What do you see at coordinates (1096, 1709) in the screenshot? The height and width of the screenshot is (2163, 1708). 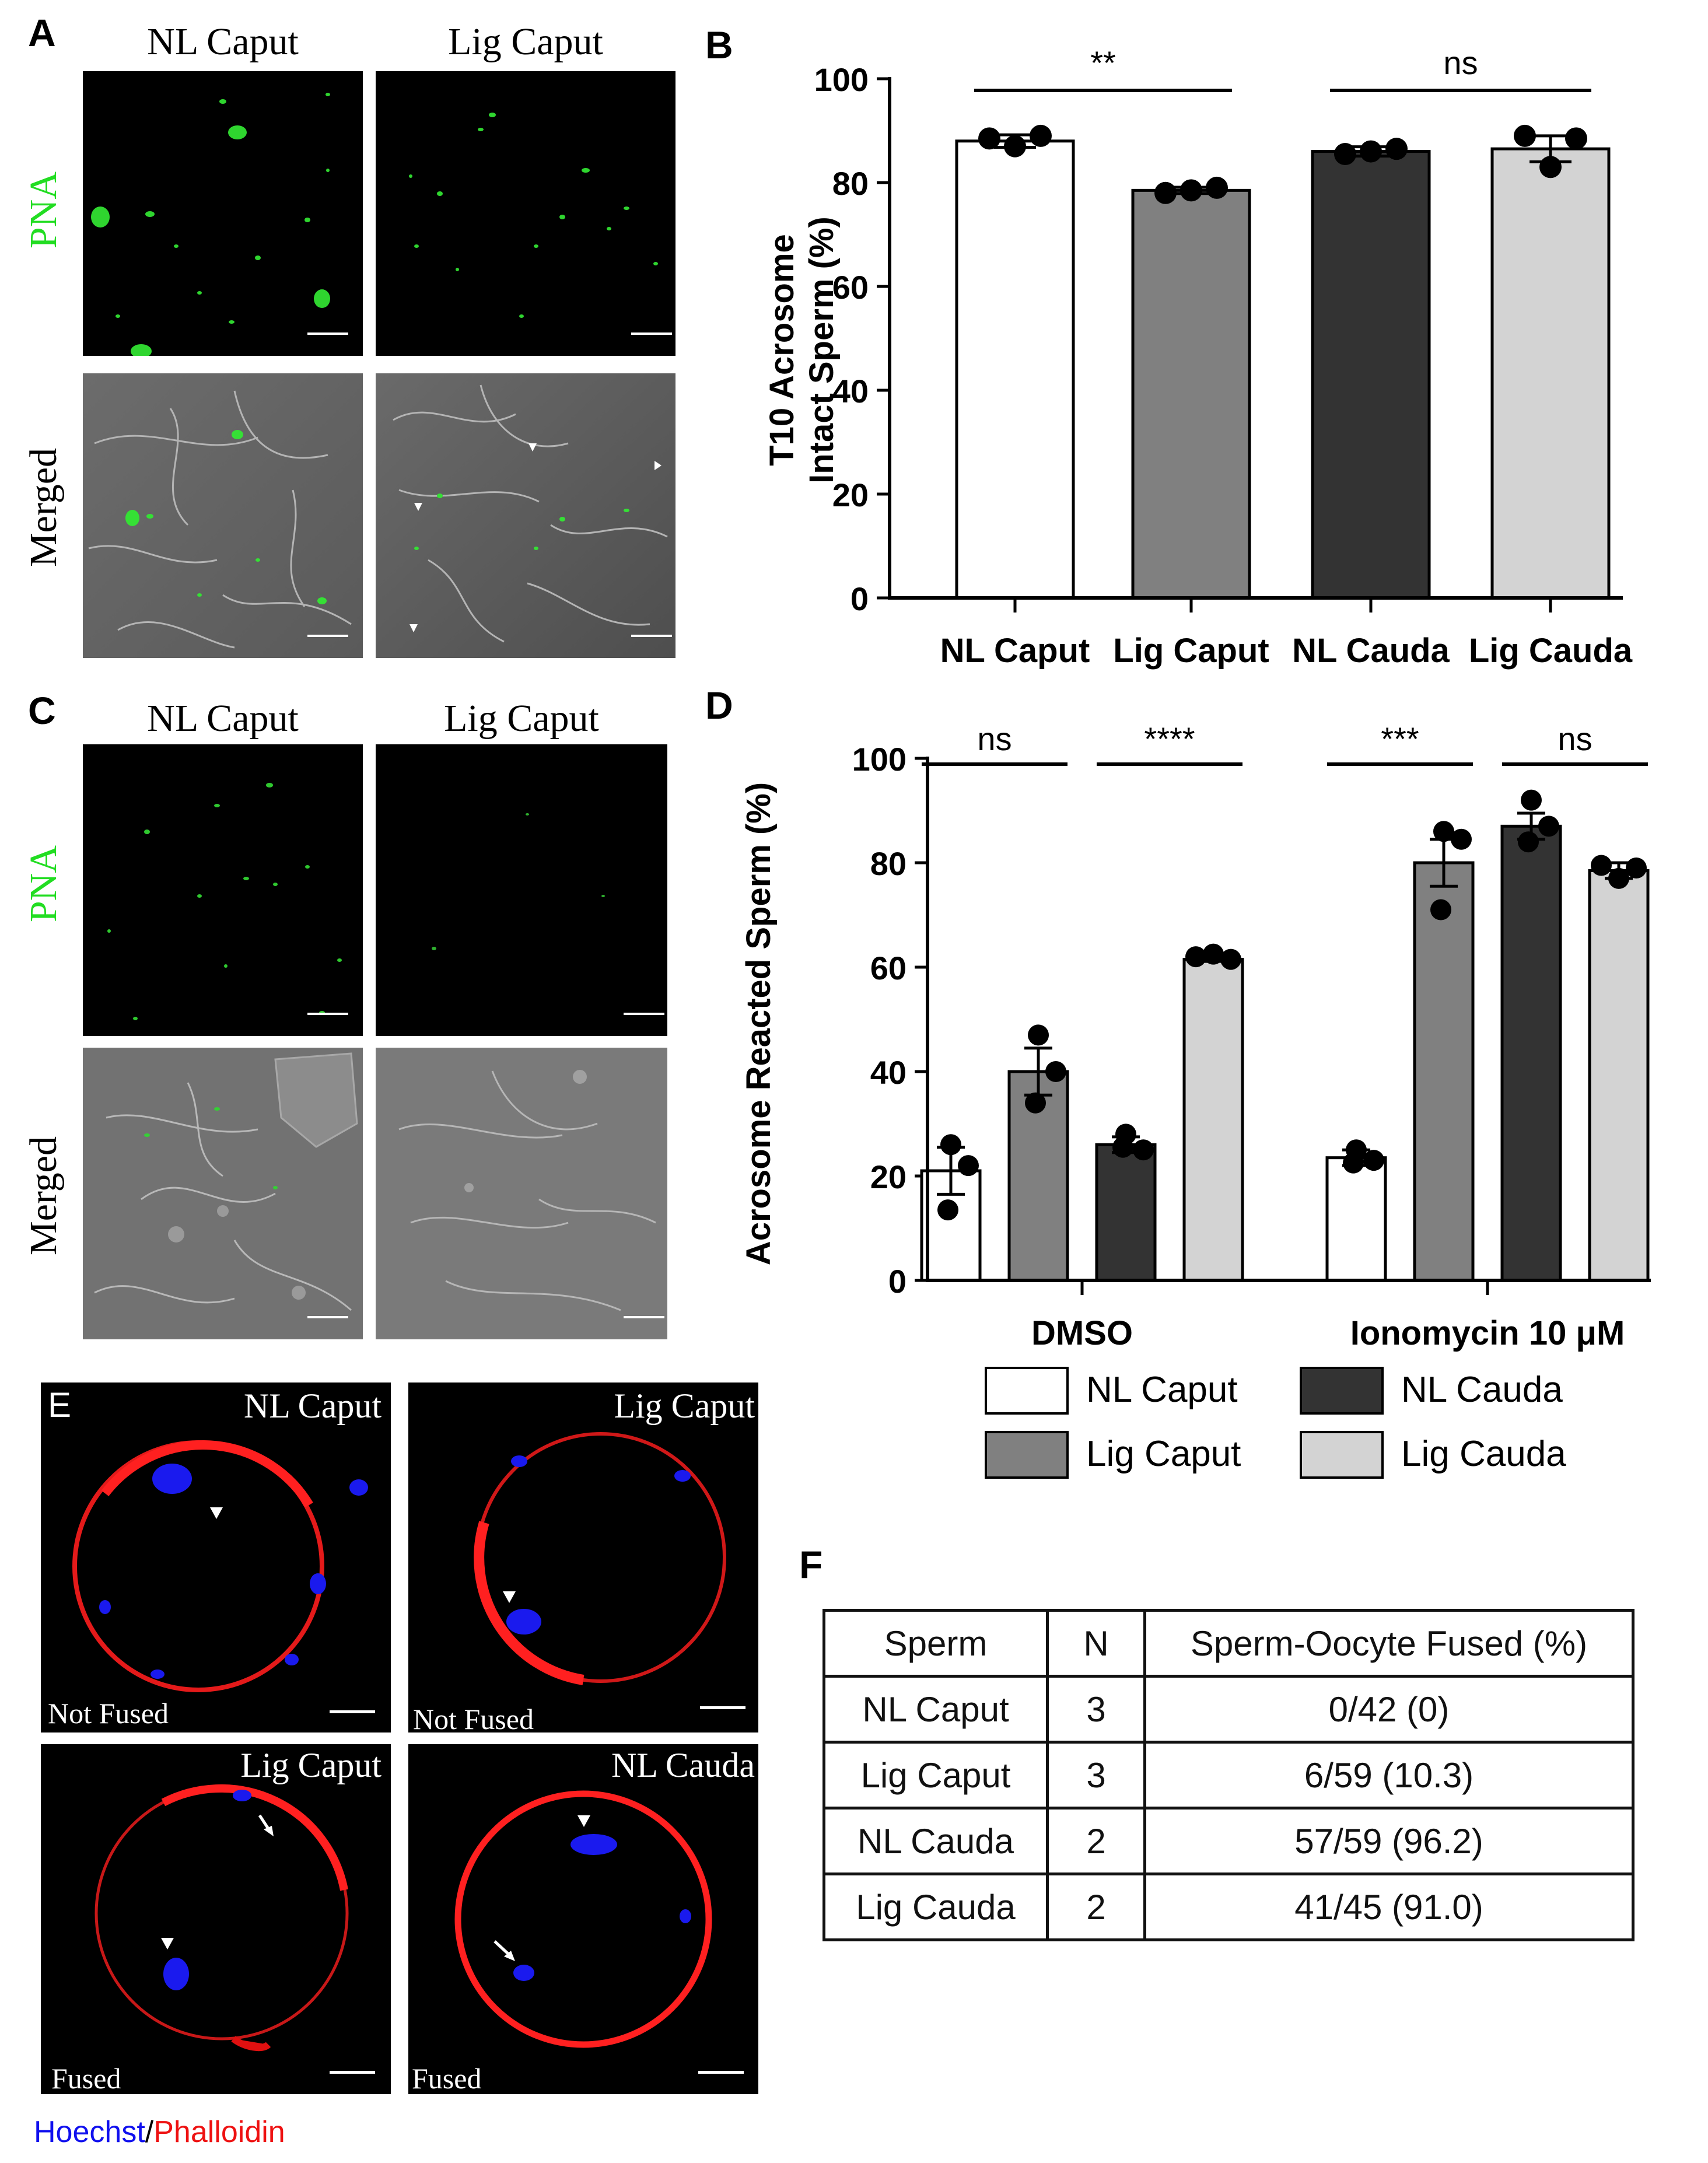 I see `table-cell-n: 3` at bounding box center [1096, 1709].